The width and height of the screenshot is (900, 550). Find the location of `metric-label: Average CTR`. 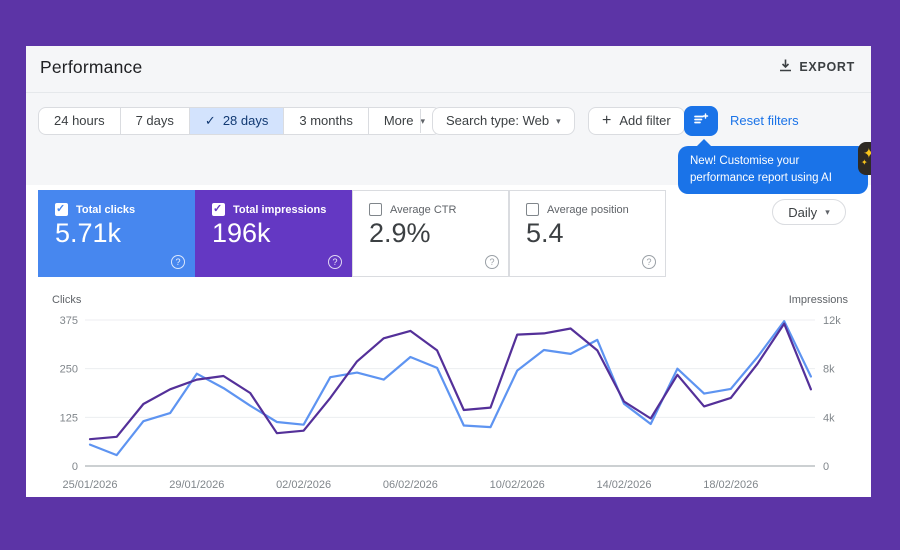

metric-label: Average CTR is located at coordinates (423, 209).